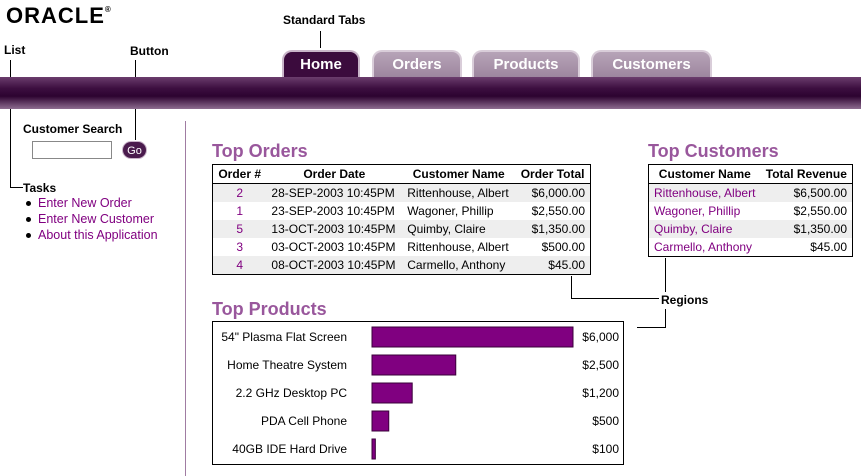 The height and width of the screenshot is (476, 861). What do you see at coordinates (185, 298) in the screenshot?
I see `sidebar-divider` at bounding box center [185, 298].